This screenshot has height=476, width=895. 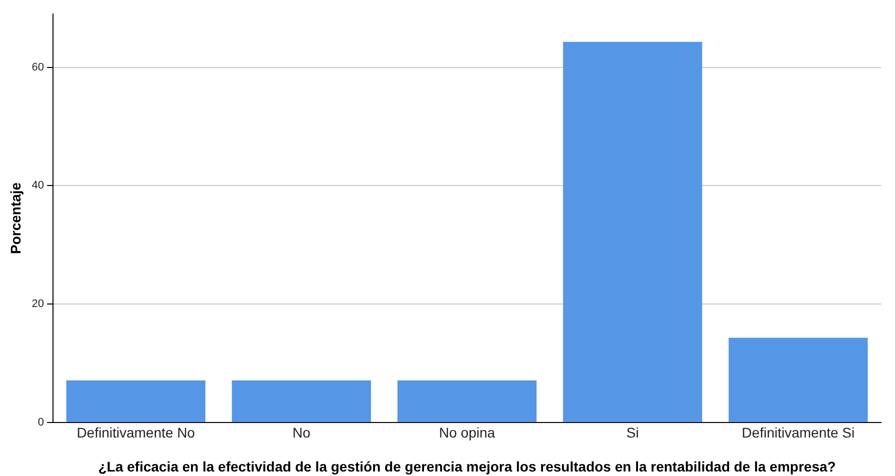 I want to click on x-tick-label: No opina, so click(x=467, y=432).